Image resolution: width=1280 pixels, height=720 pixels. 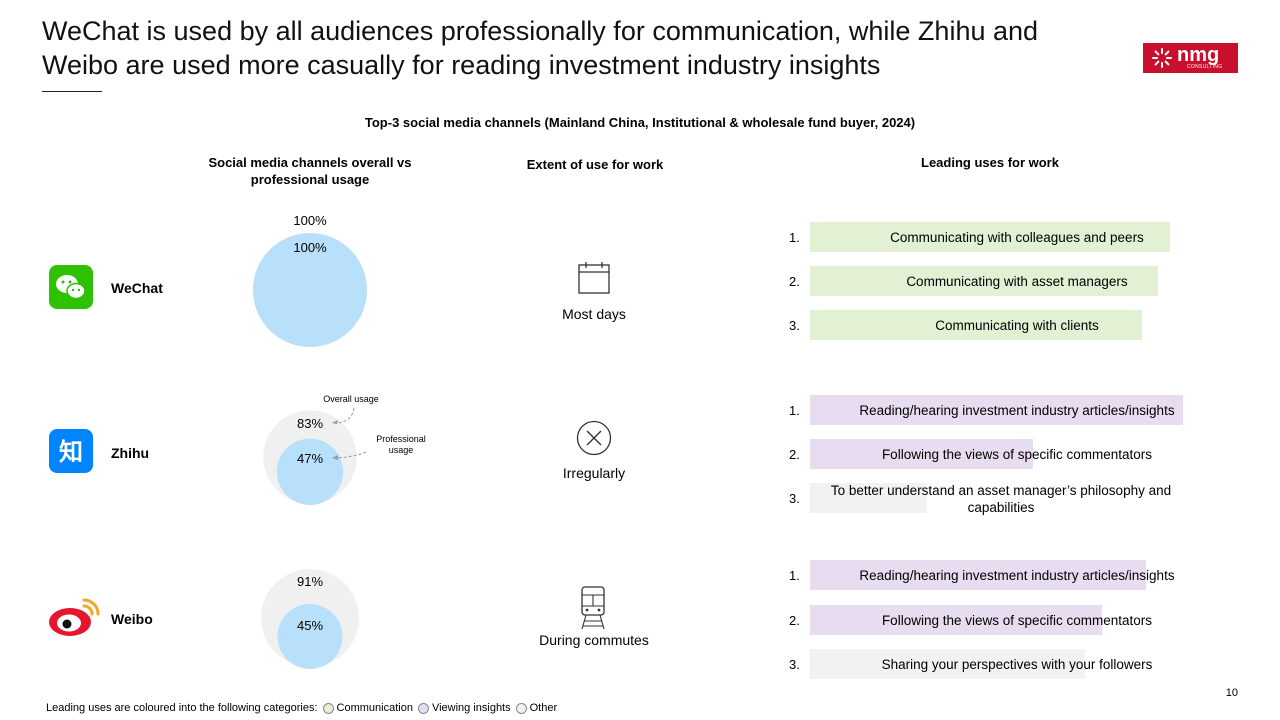 I want to click on annotation-arrows, so click(x=349, y=433).